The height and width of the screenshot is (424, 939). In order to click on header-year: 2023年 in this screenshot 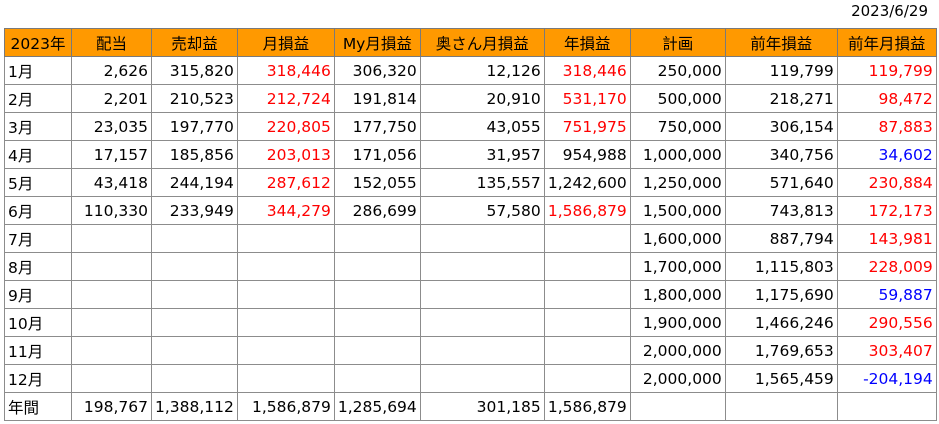, I will do `click(38, 42)`.